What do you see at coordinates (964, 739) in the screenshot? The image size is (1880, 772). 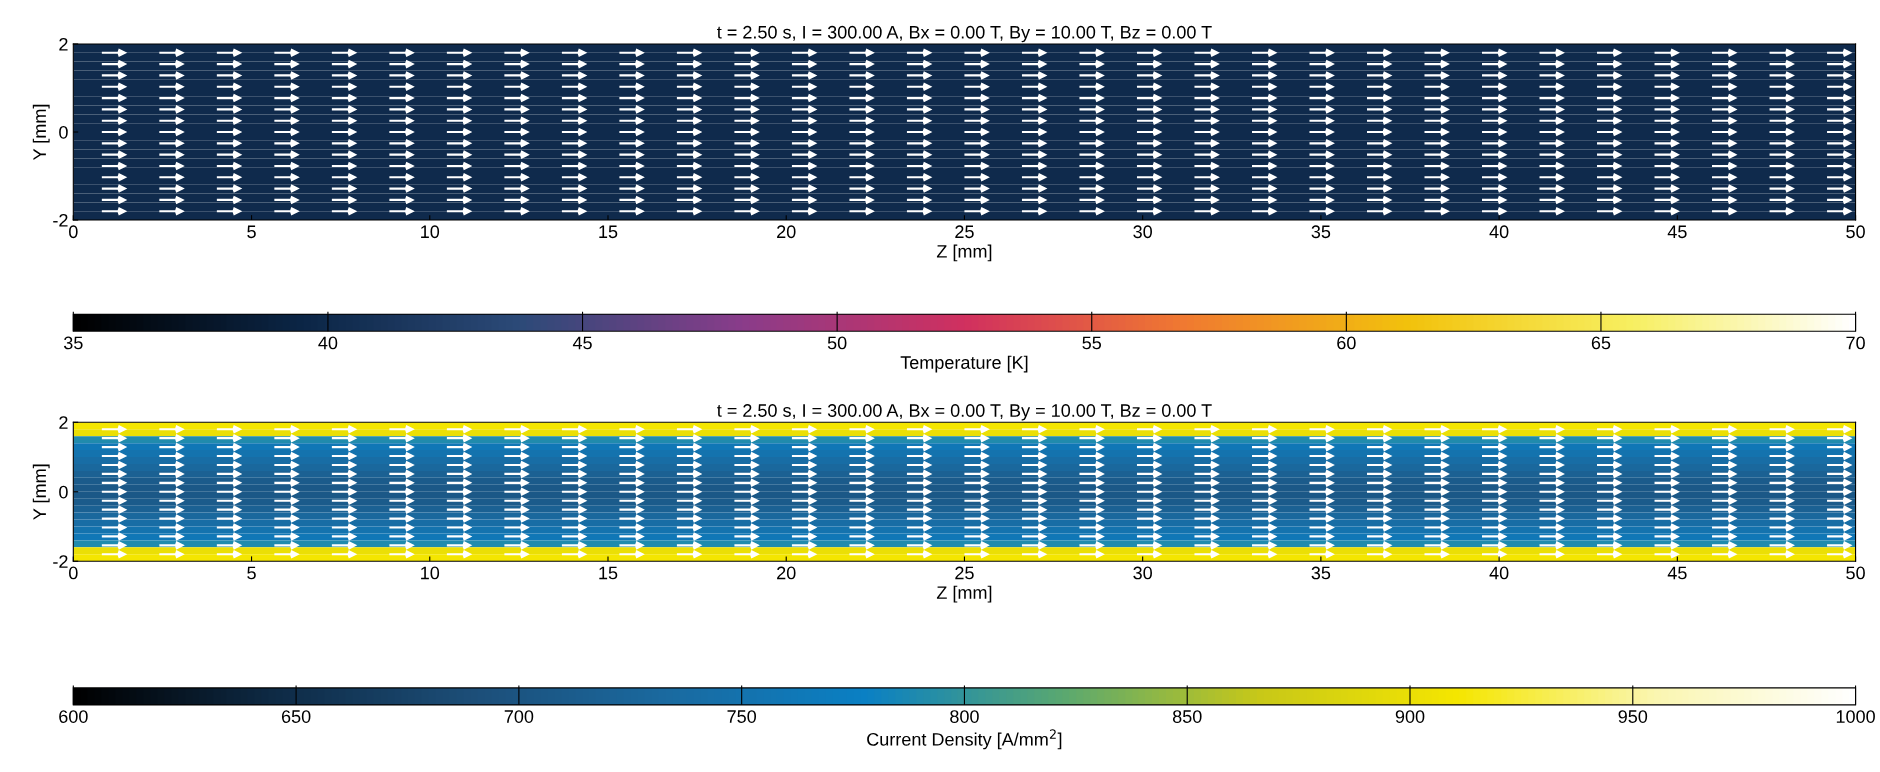 I see `color-bar-title: Current Density [A/mm$^{2}$]` at bounding box center [964, 739].